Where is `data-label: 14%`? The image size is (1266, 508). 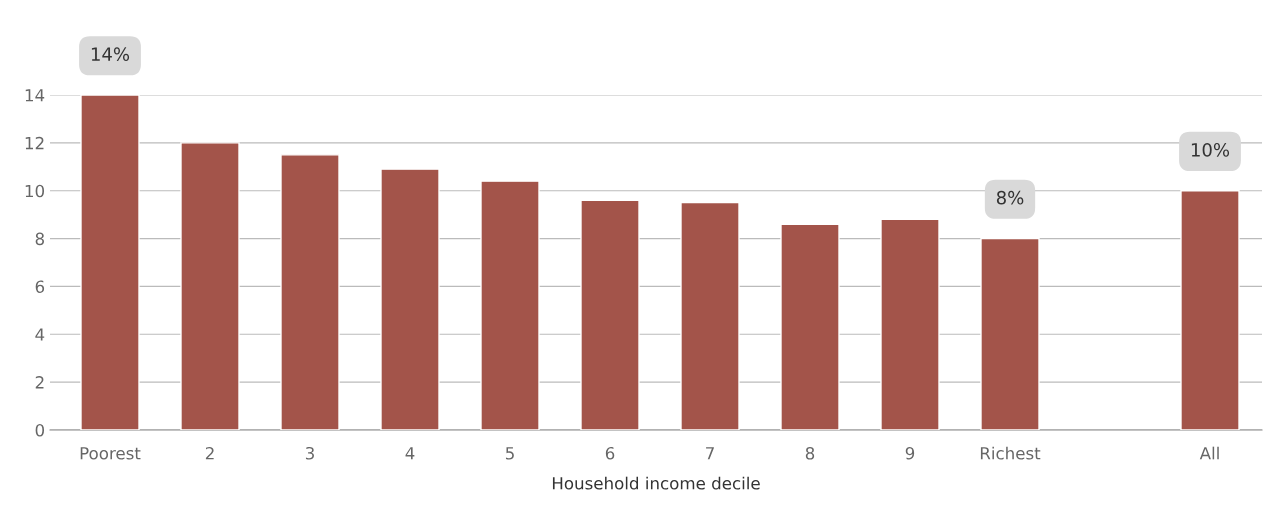 data-label: 14% is located at coordinates (110, 54).